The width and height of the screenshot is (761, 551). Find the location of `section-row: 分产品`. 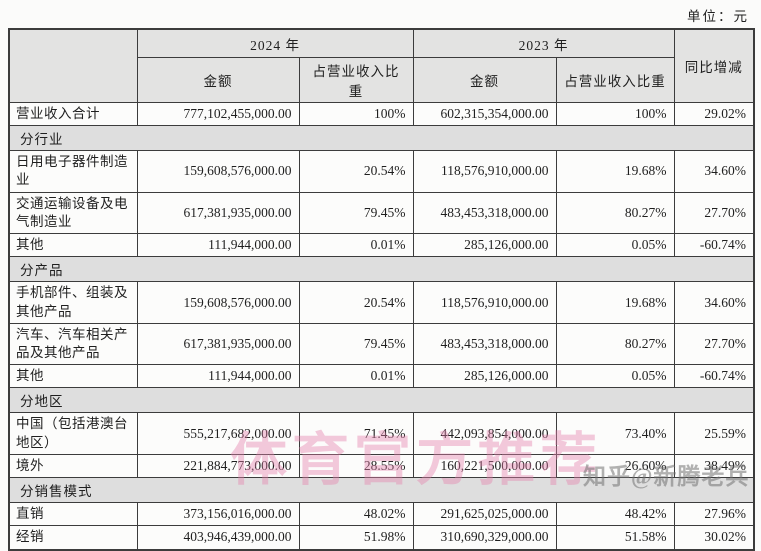

section-row: 分产品 is located at coordinates (381, 269).